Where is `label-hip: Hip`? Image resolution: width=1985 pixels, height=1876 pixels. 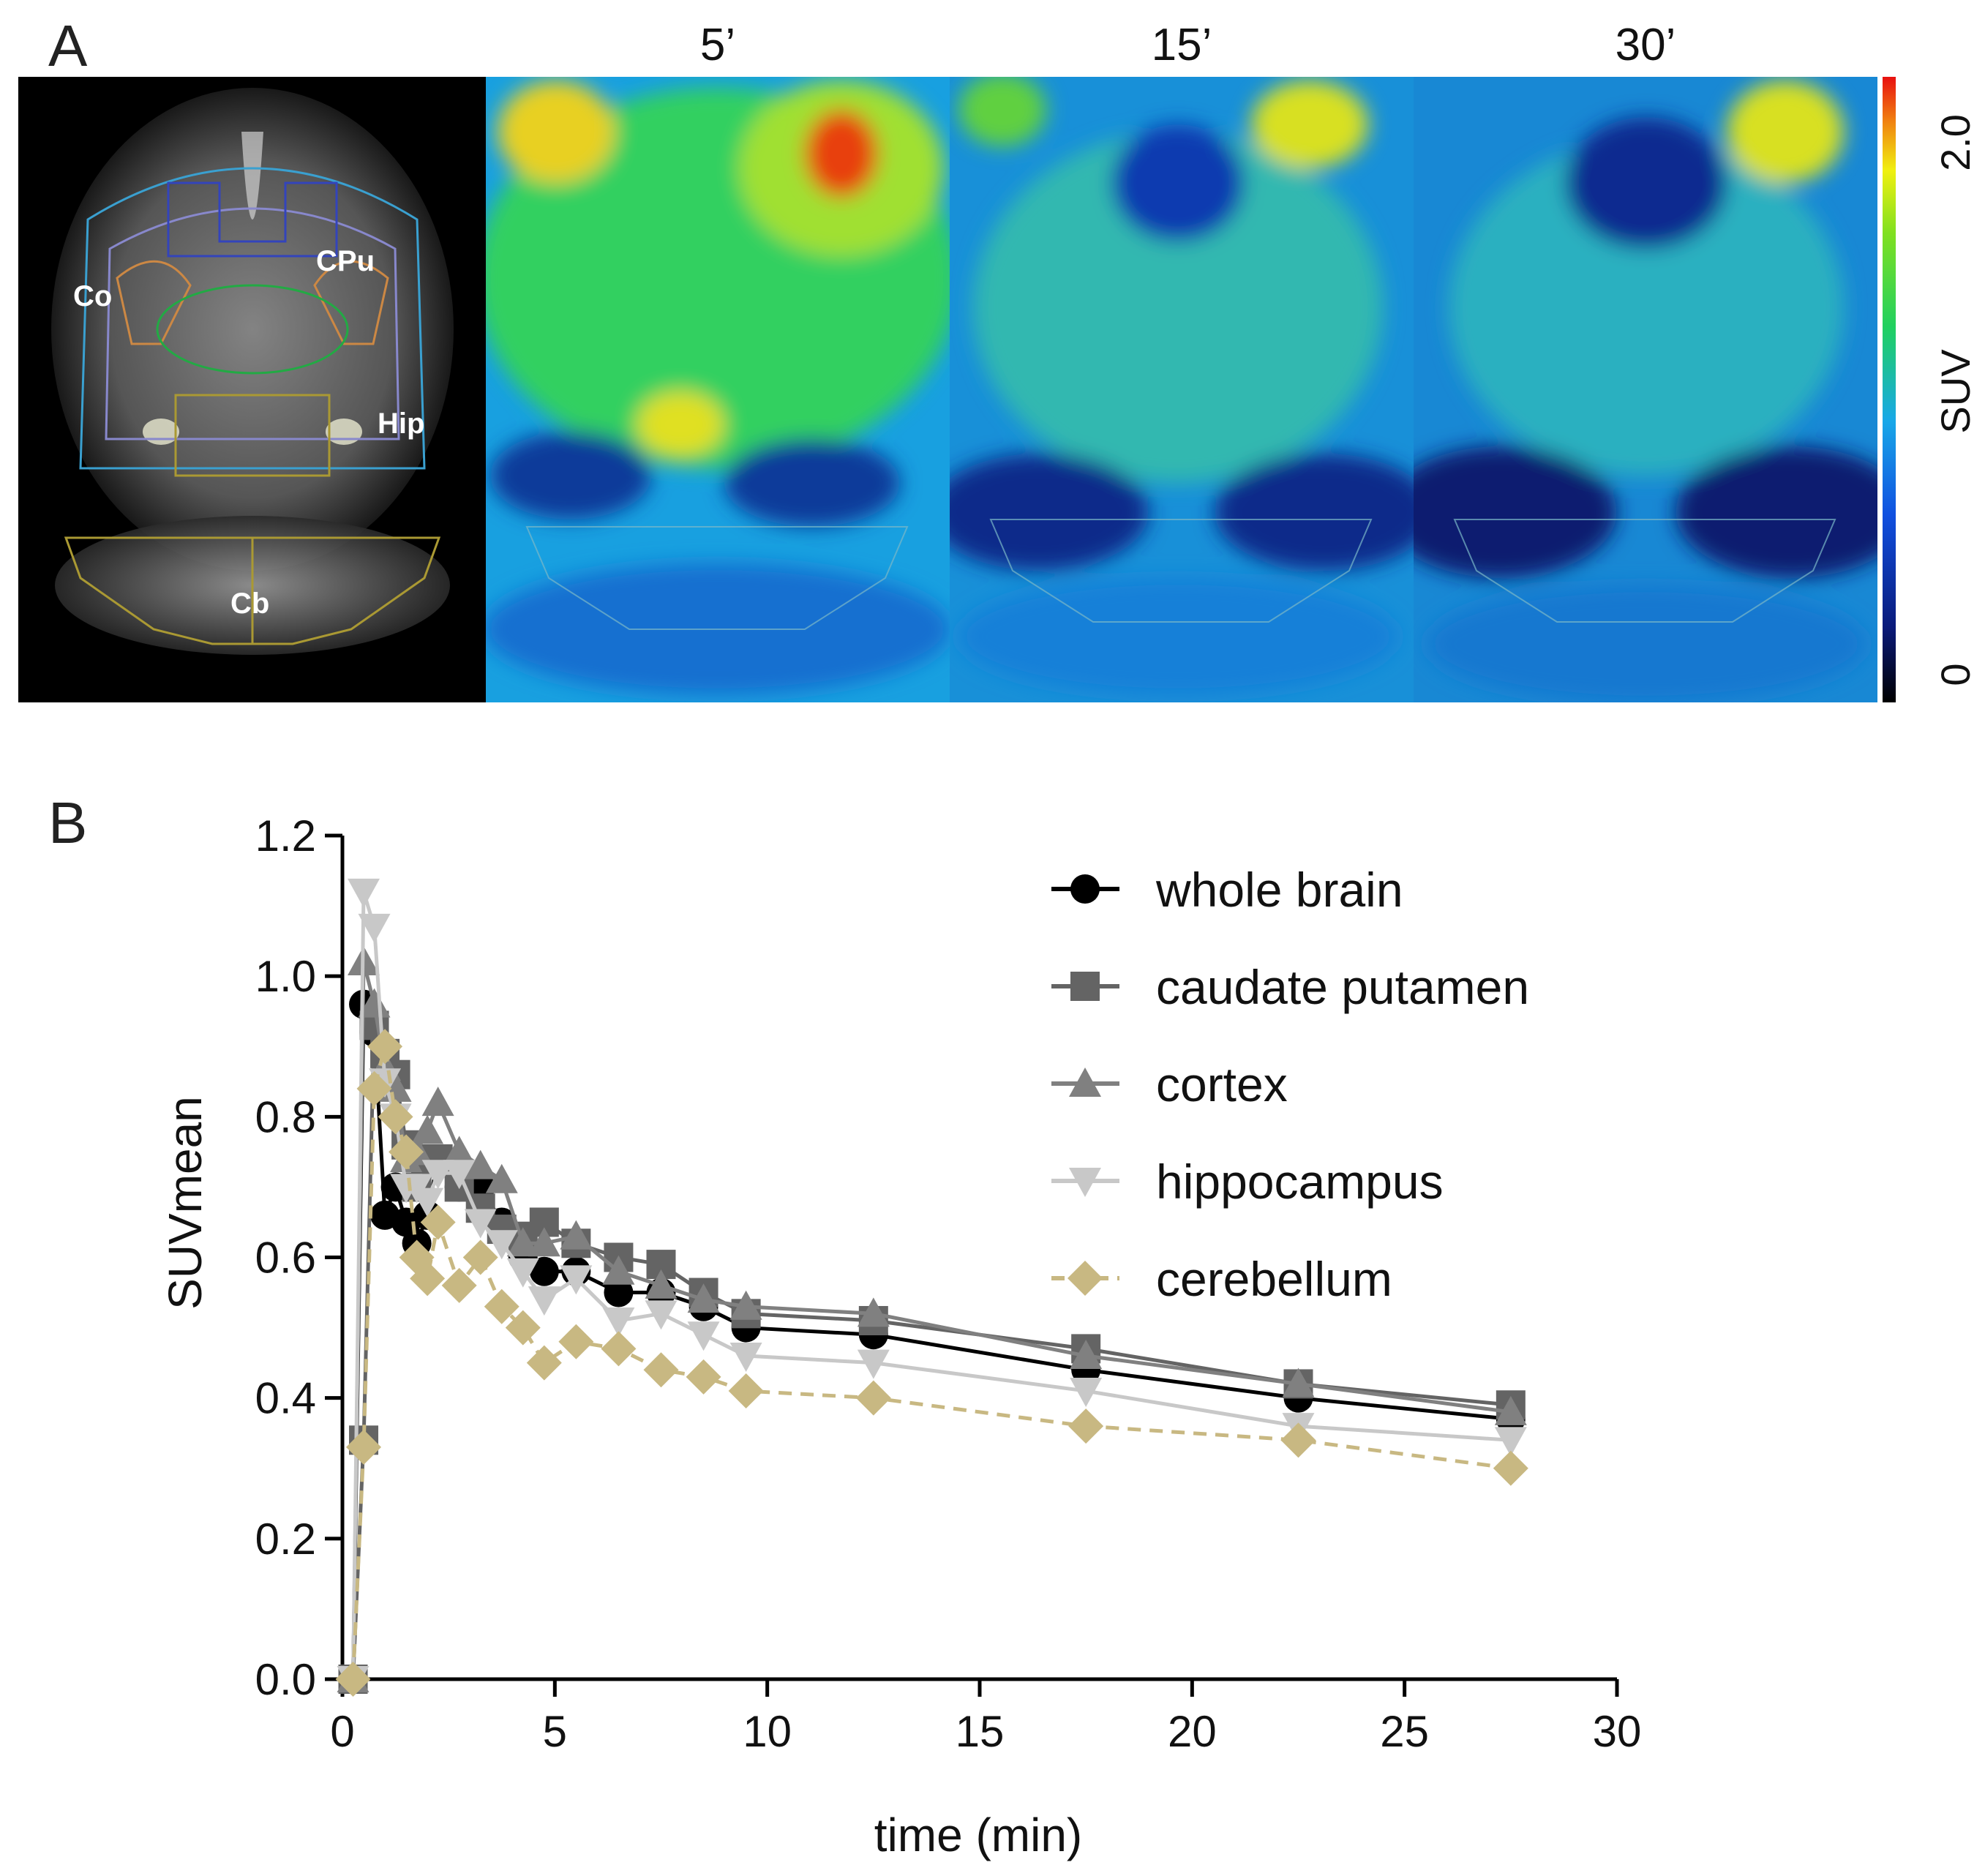
label-hip: Hip is located at coordinates (401, 424).